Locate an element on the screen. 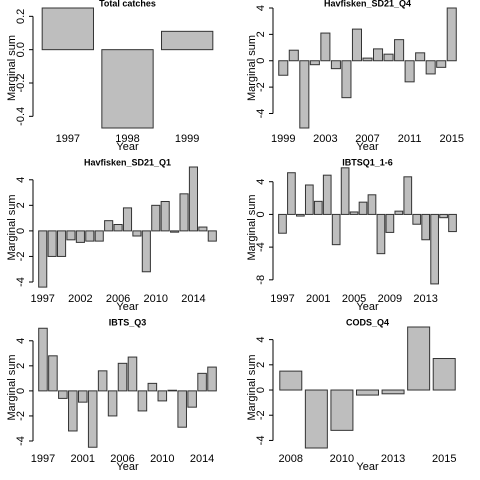 The height and width of the screenshot is (480, 480). y-tick-label: 0.2 is located at coordinates (21, 16).